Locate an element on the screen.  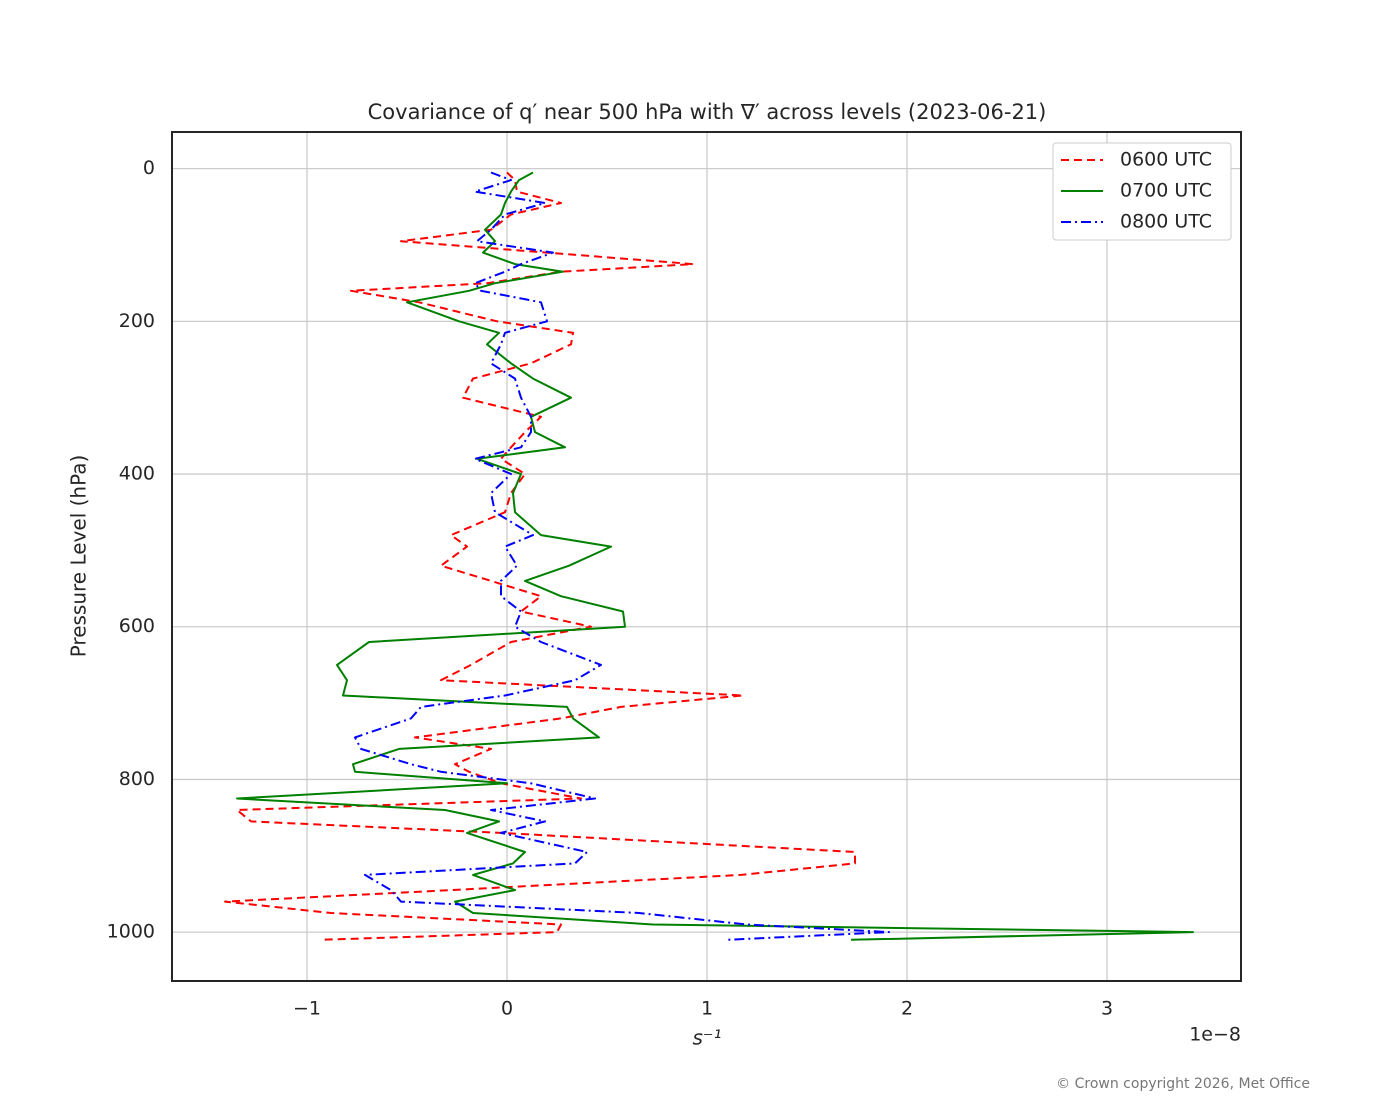
y-tick-label: 200 is located at coordinates (137, 321).